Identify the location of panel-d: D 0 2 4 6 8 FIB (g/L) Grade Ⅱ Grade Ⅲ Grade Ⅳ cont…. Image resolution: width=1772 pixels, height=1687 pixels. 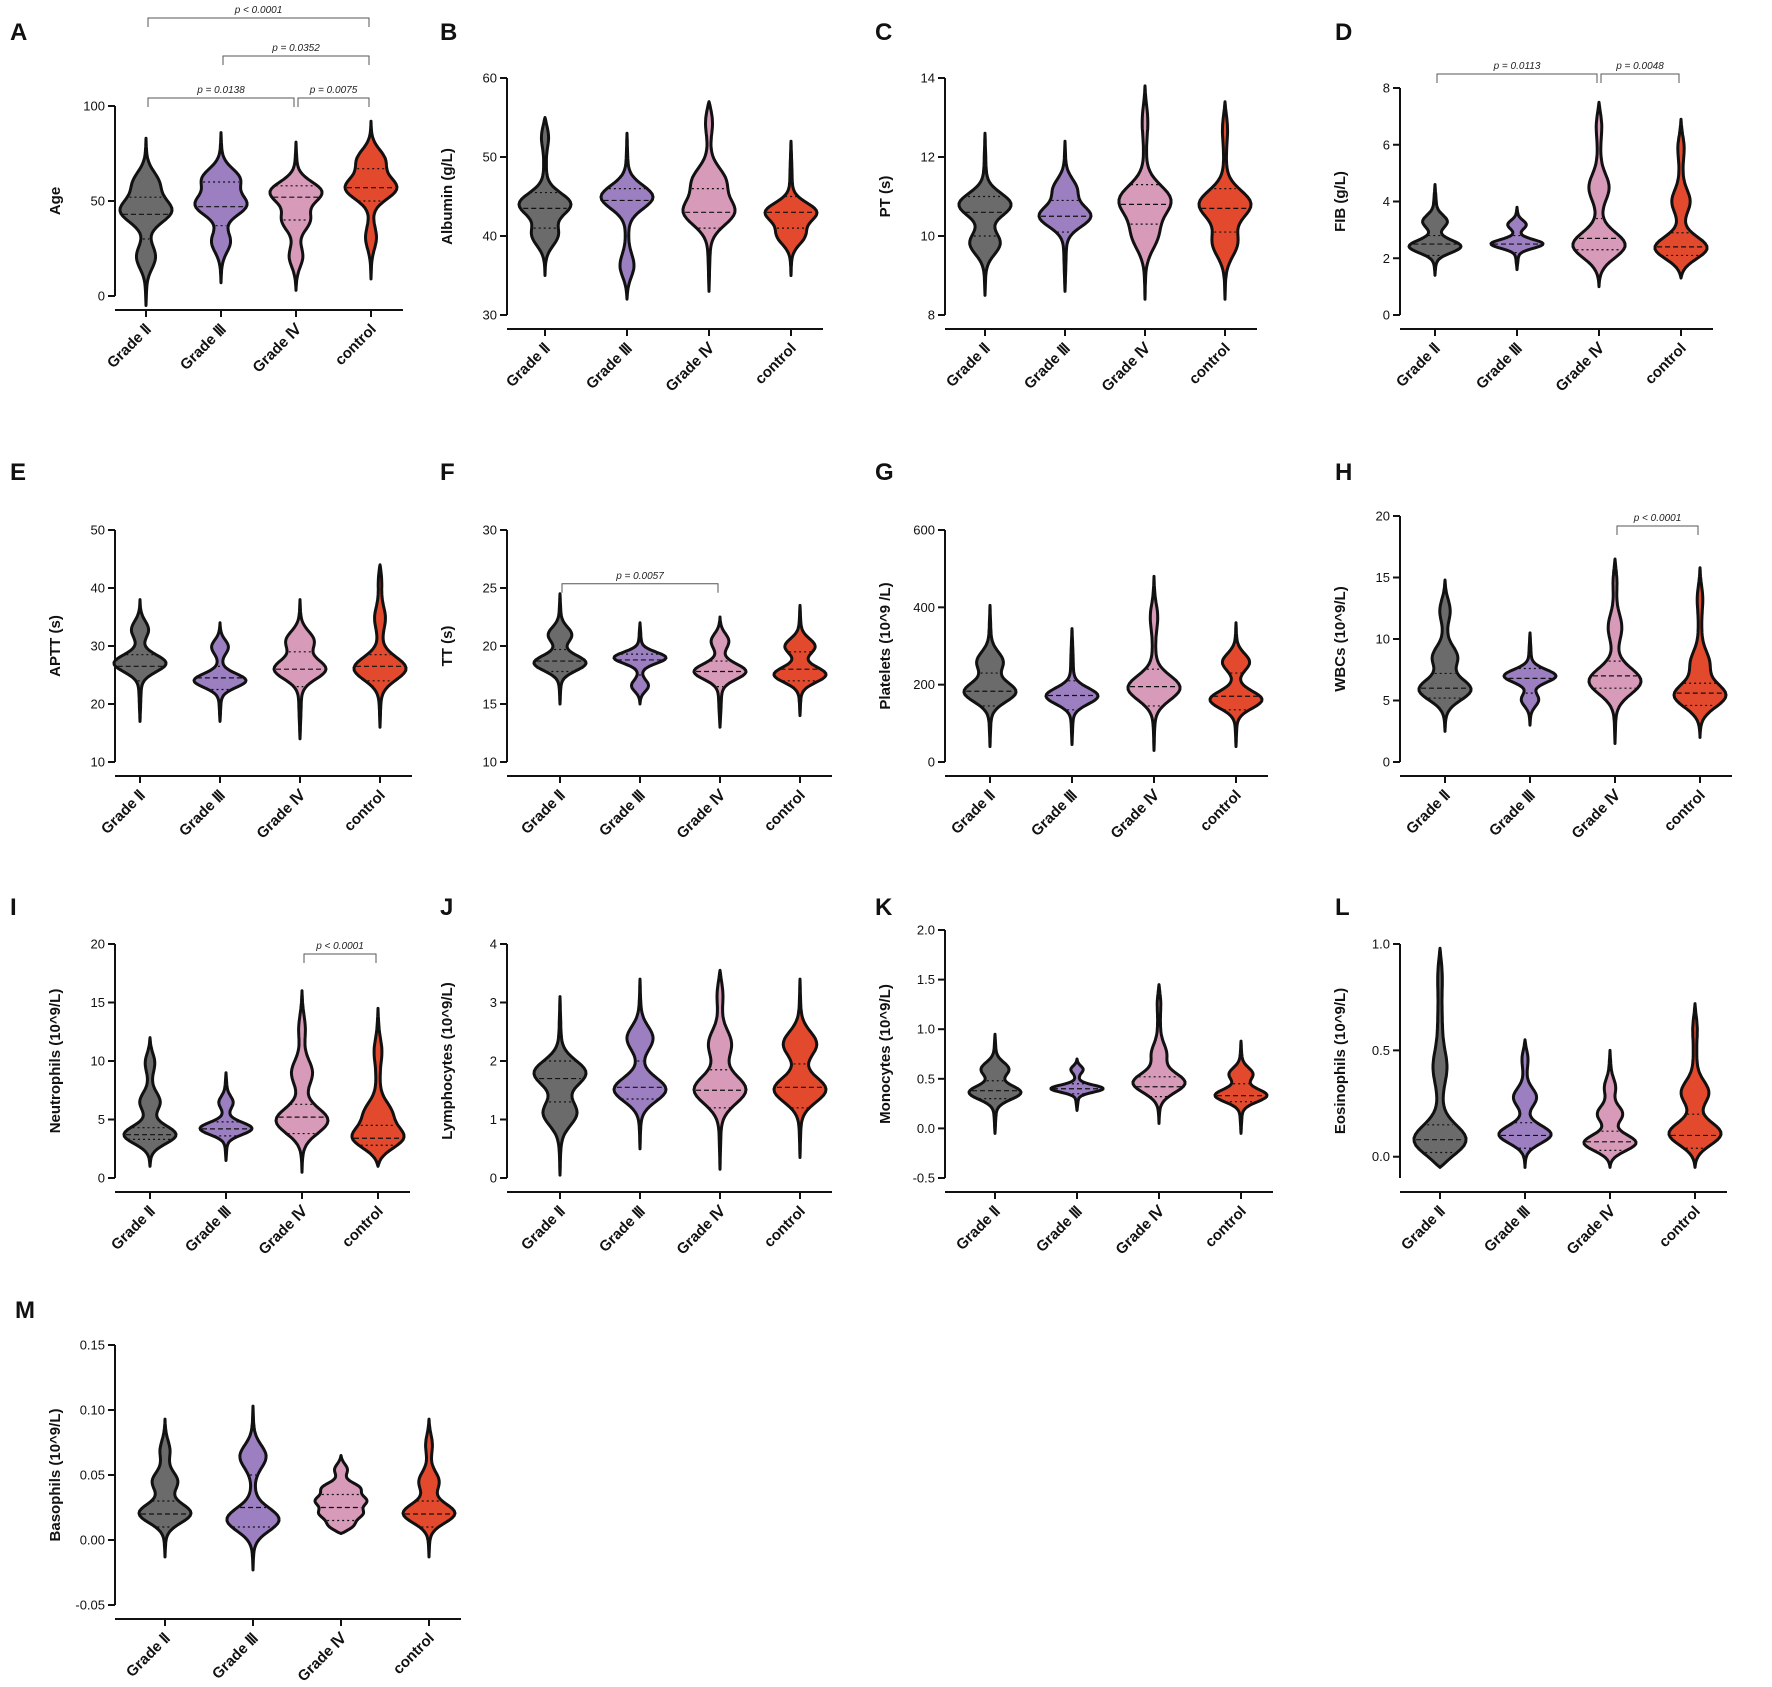
(1522, 207).